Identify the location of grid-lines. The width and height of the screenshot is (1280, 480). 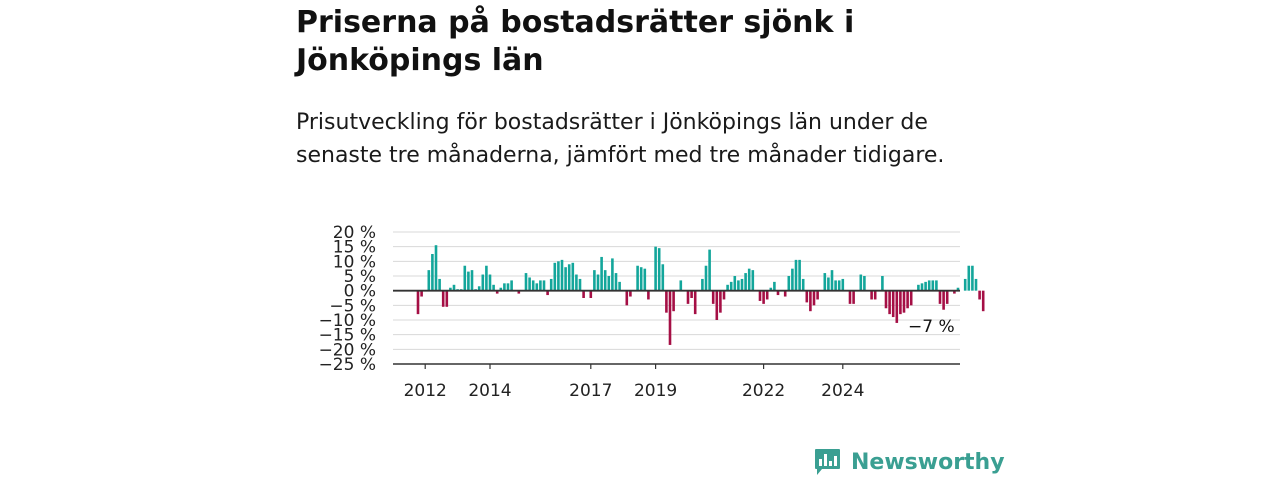
(676, 290).